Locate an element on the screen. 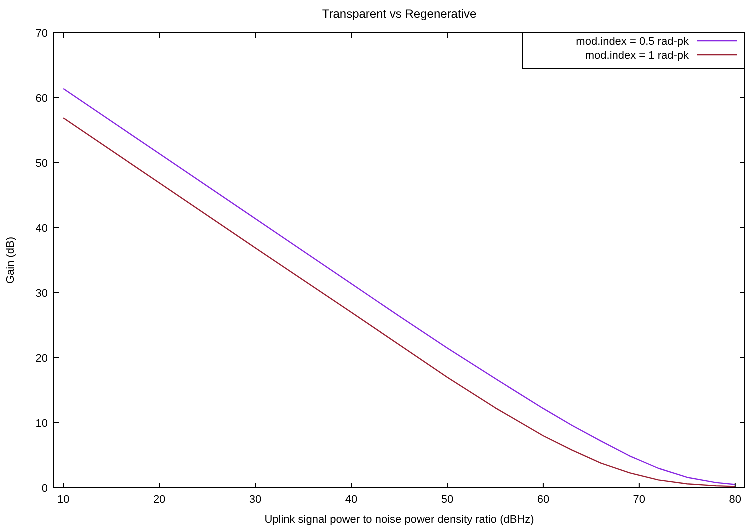  y-tick-label: 20 is located at coordinates (42, 358).